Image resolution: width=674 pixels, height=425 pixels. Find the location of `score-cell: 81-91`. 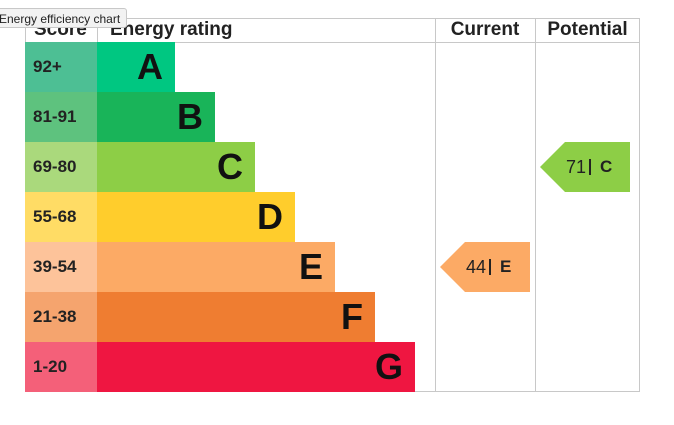

score-cell: 81-91 is located at coordinates (61, 117).